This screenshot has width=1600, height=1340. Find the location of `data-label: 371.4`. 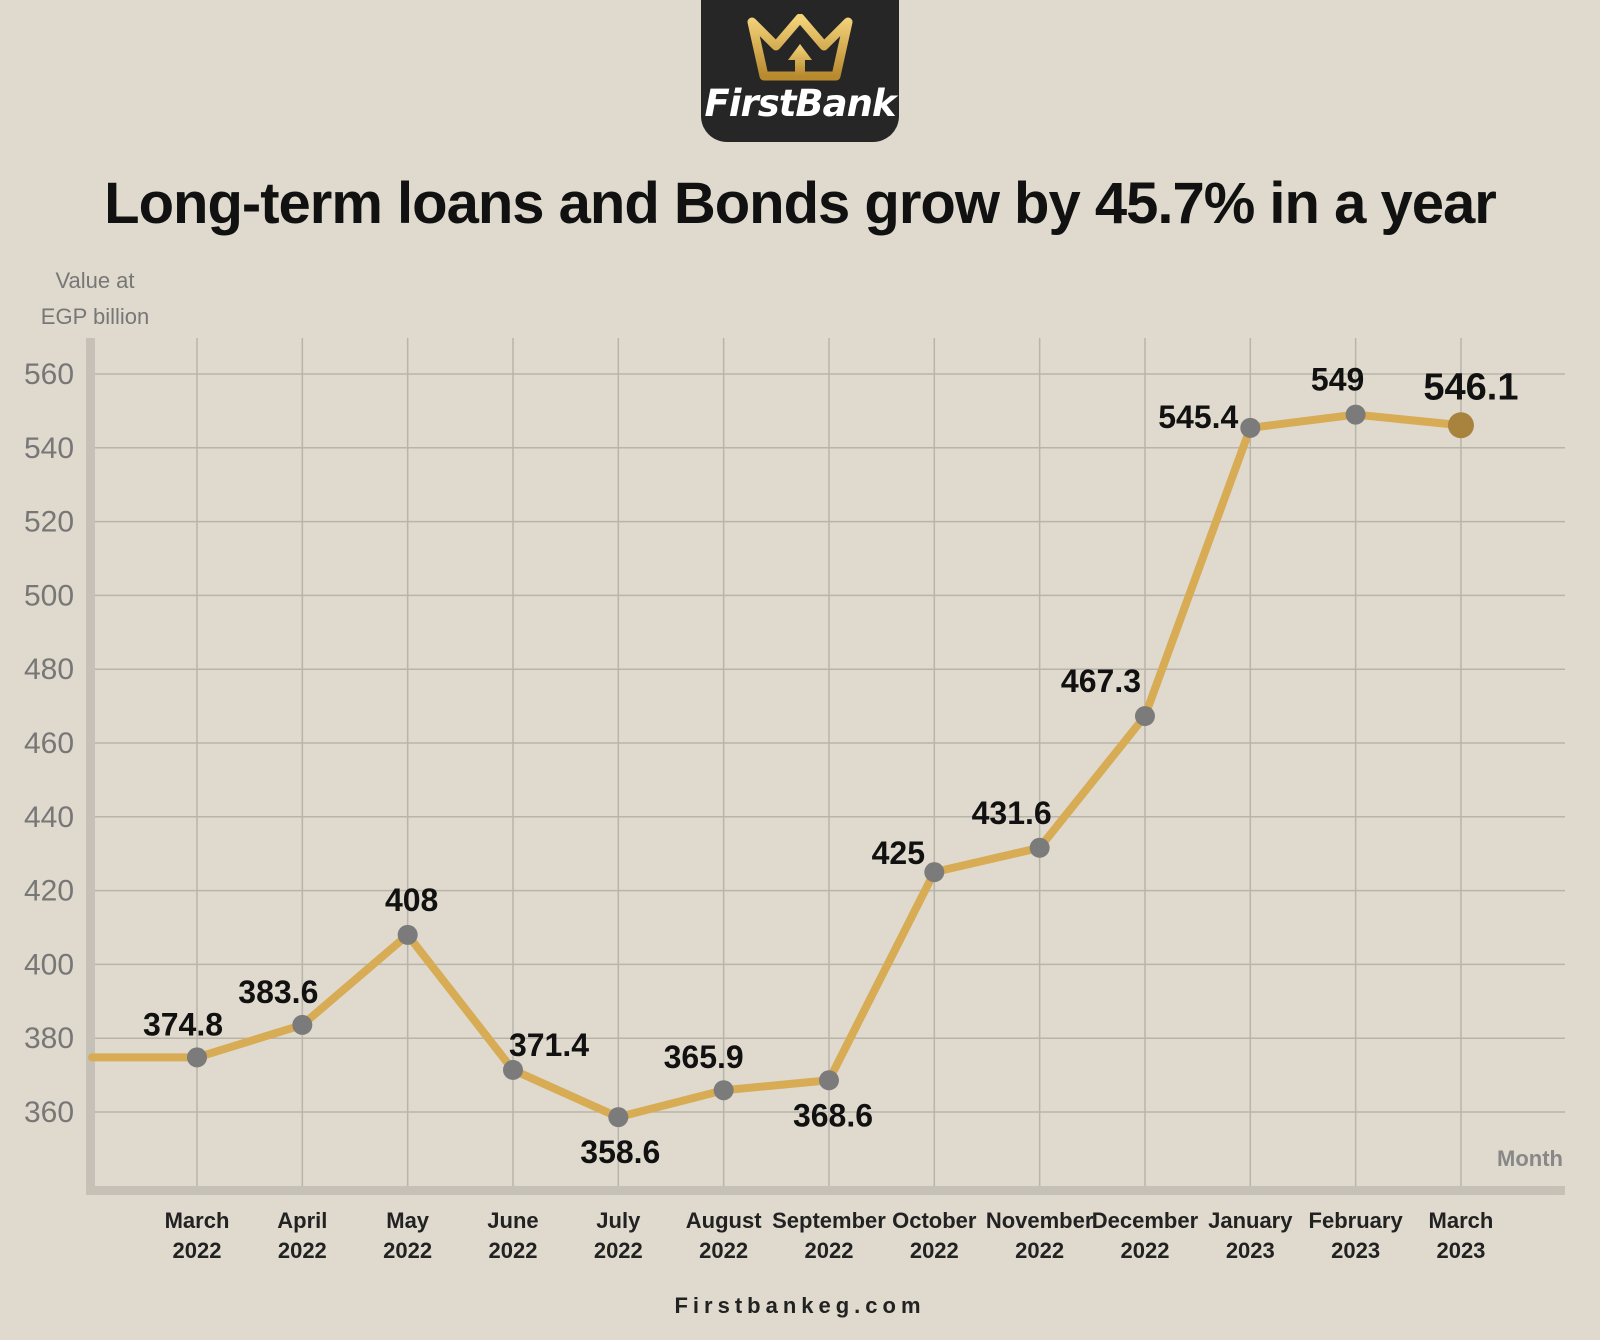

data-label: 371.4 is located at coordinates (549, 1045).